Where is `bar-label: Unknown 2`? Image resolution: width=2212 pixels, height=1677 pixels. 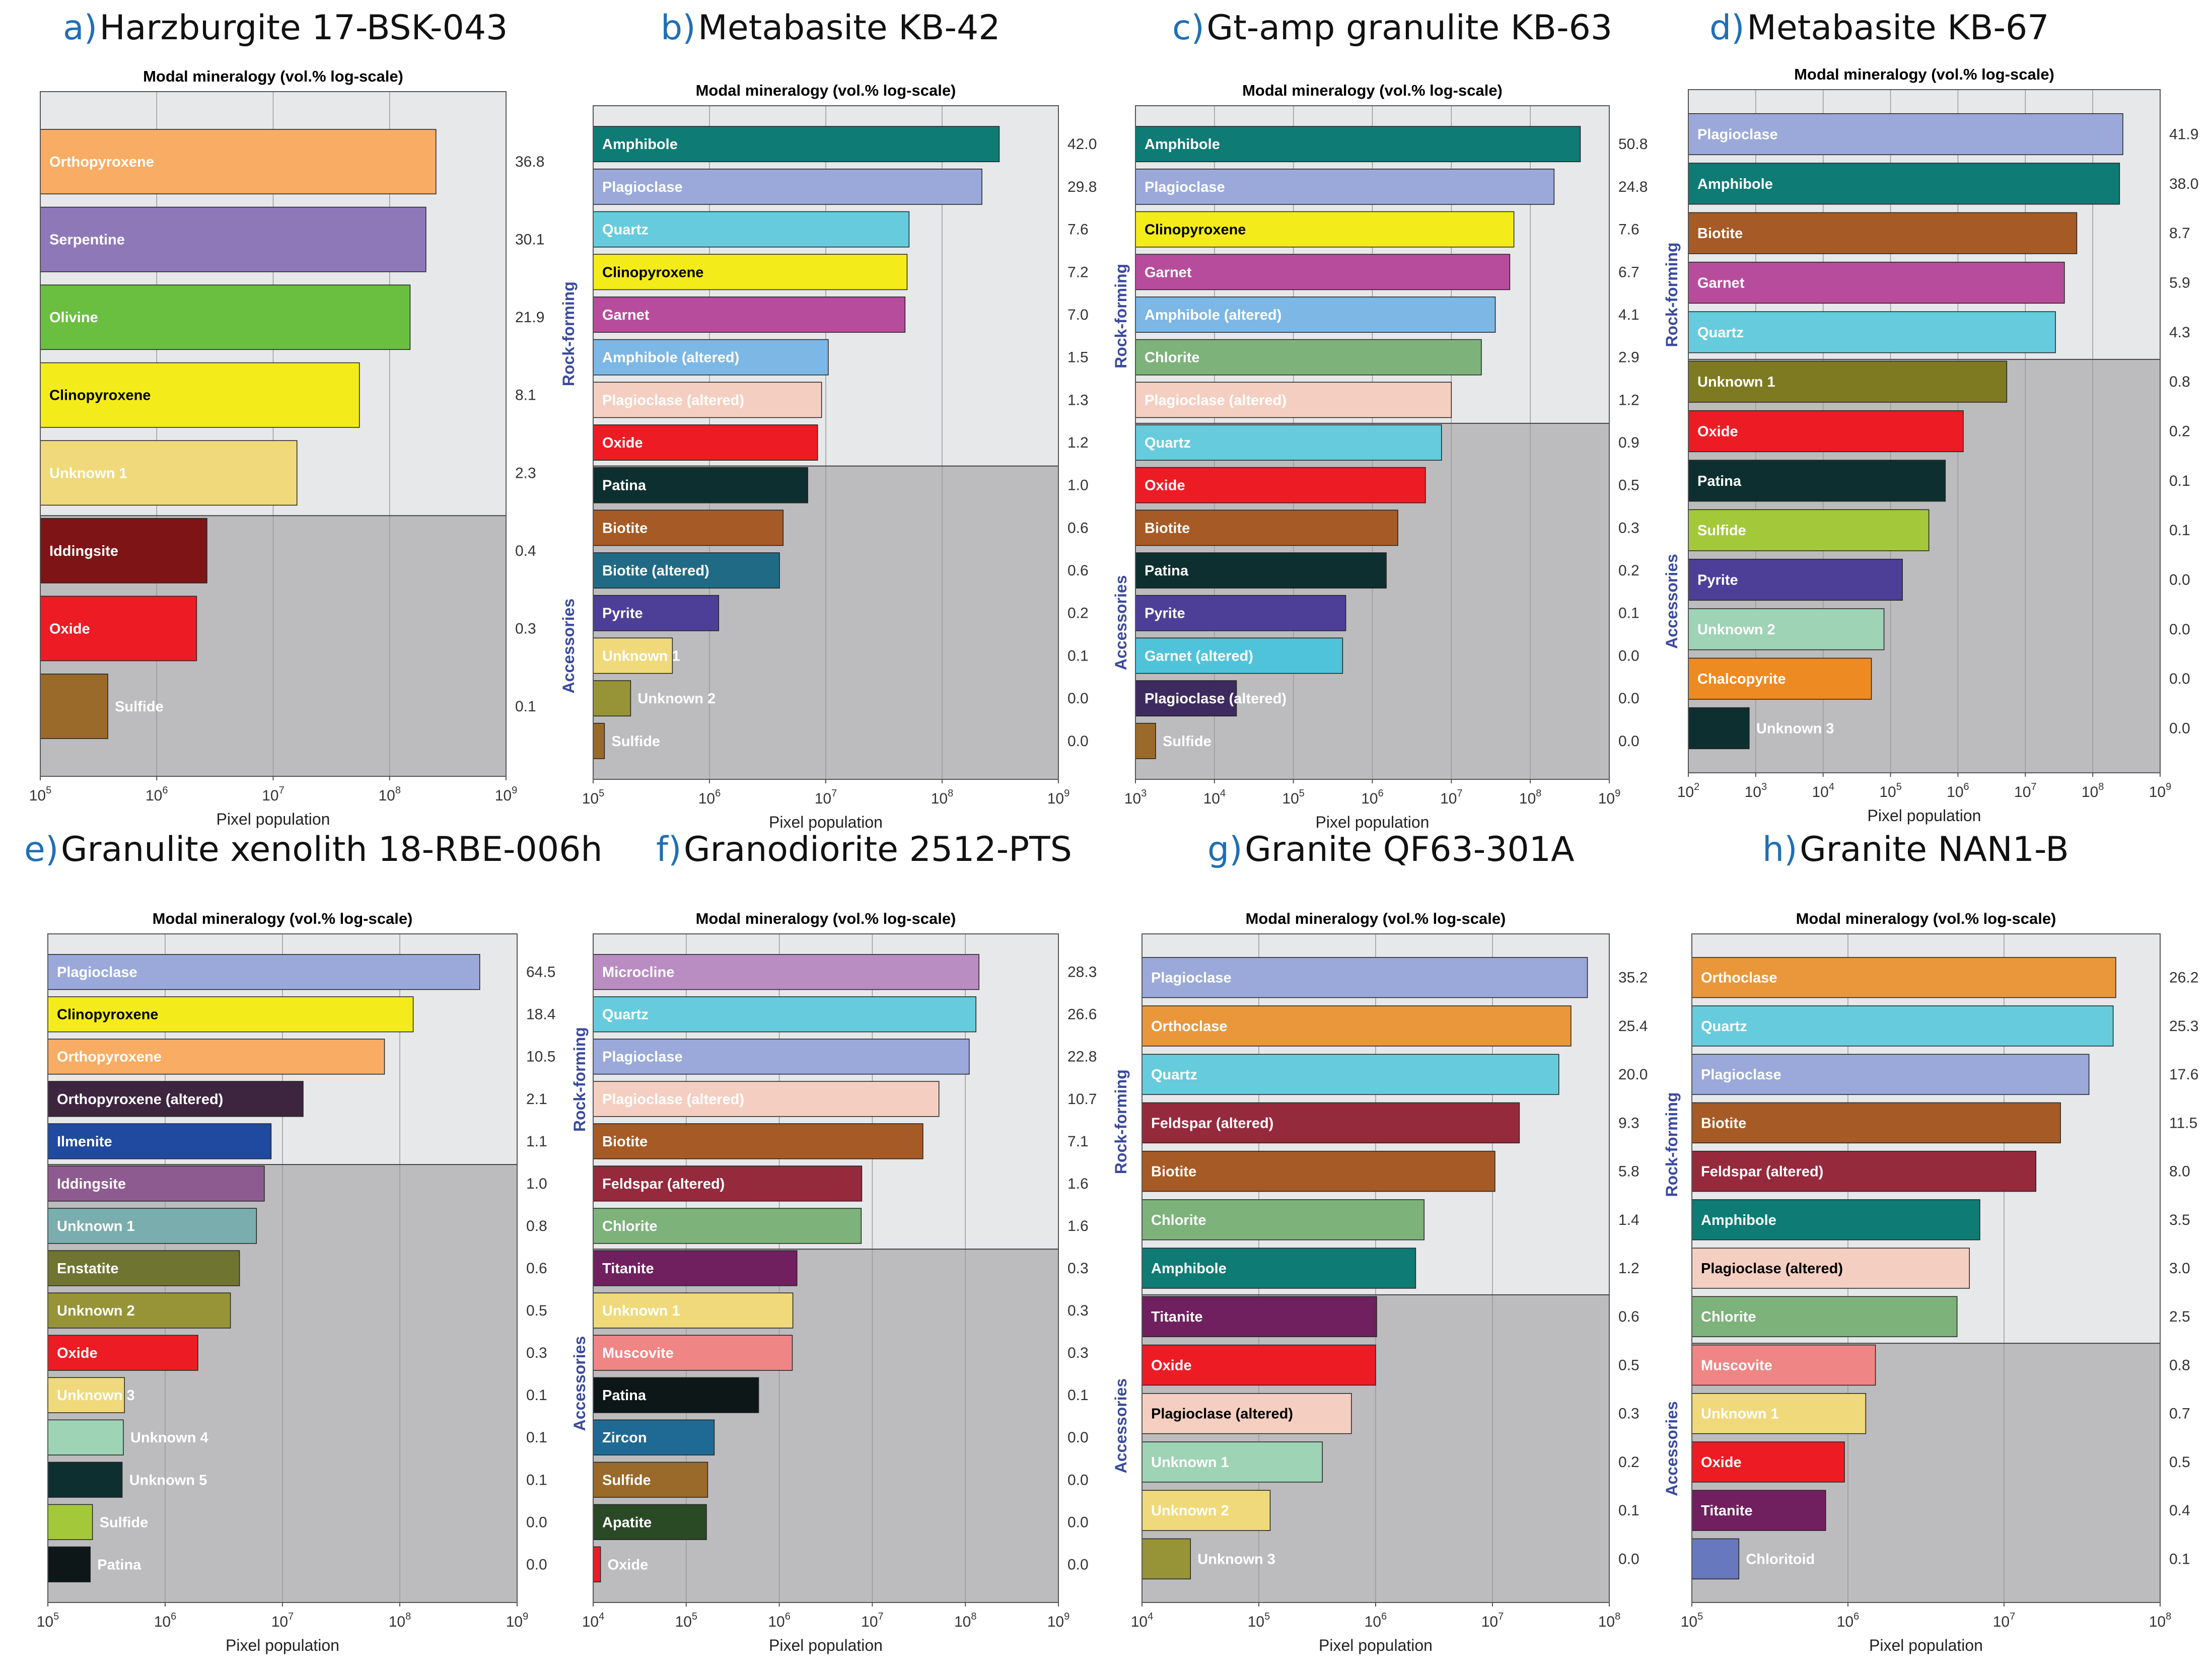 bar-label: Unknown 2 is located at coordinates (676, 699).